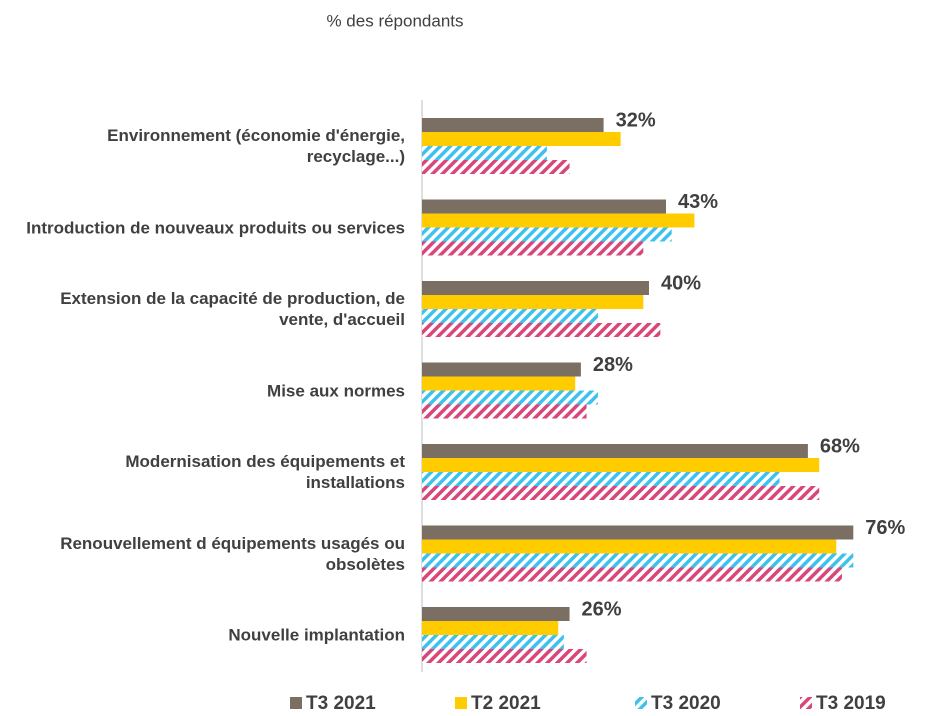 The image size is (926, 716). Describe the element at coordinates (316, 635) in the screenshot. I see `category-label: Nouvelle implantation` at that location.